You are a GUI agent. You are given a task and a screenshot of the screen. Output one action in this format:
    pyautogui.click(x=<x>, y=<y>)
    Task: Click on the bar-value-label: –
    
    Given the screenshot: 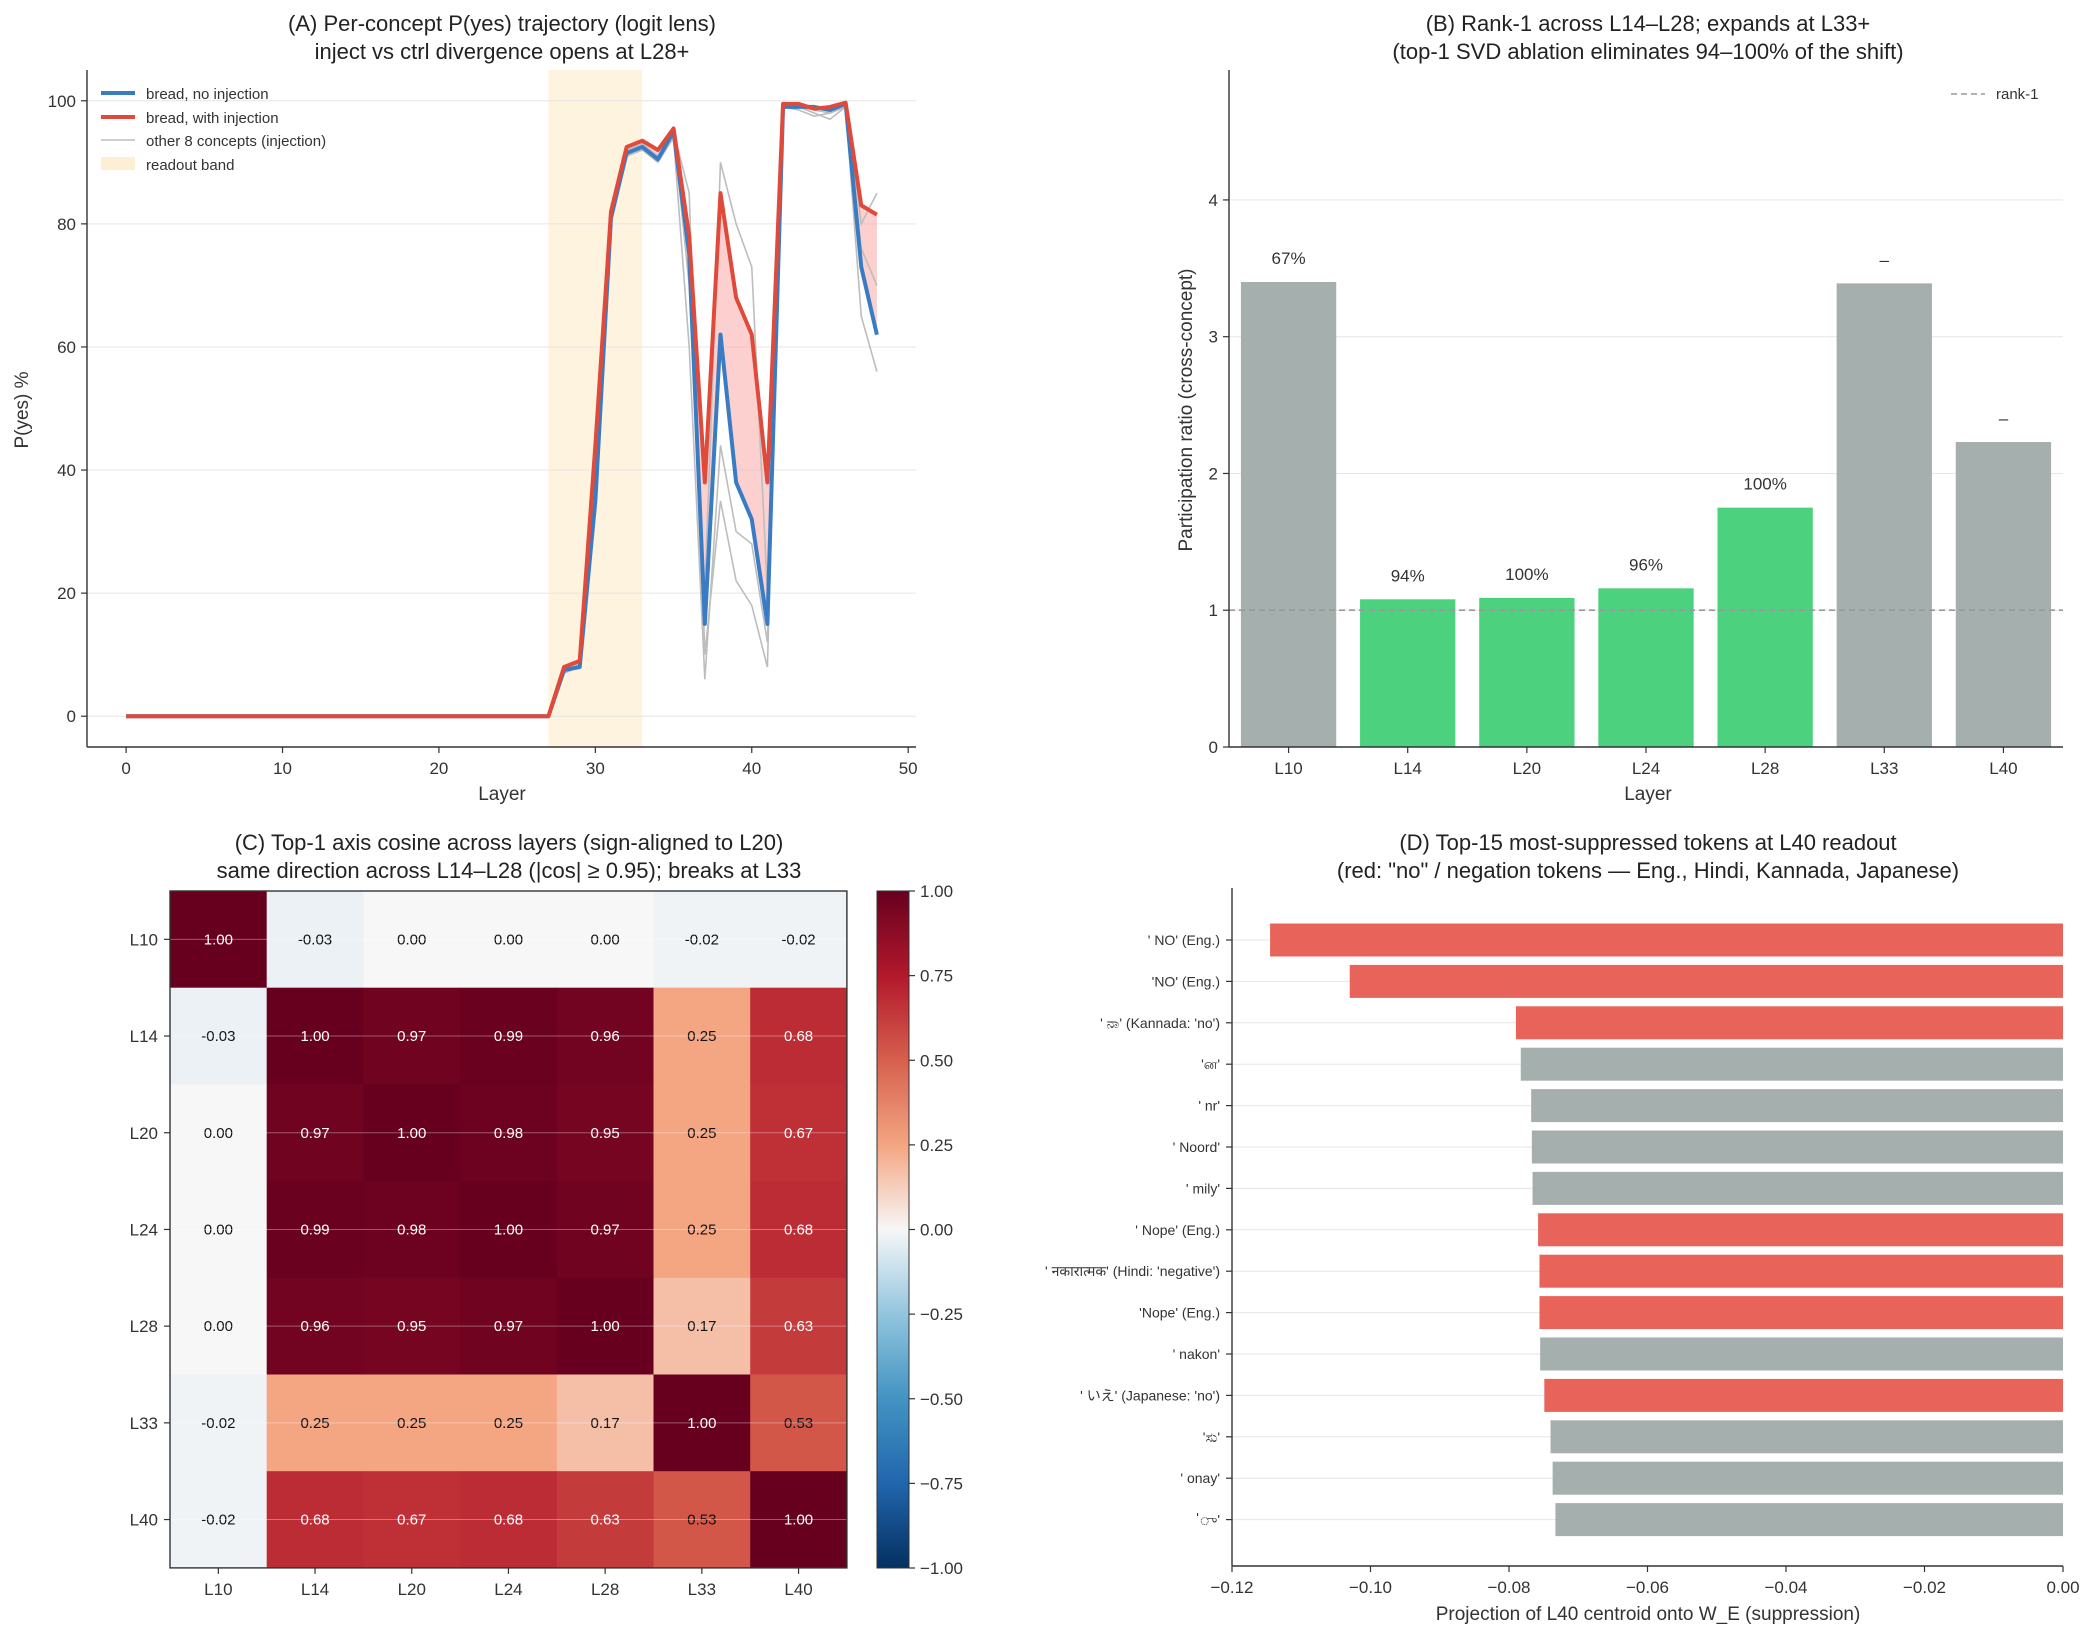 What is the action you would take?
    pyautogui.click(x=2004, y=418)
    